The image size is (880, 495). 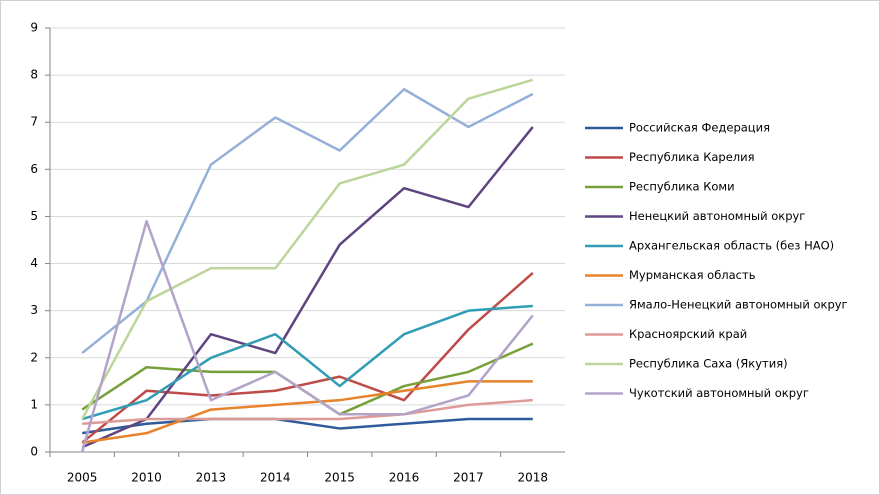 What do you see at coordinates (34, 28) in the screenshot?
I see `y-tick-label: 9` at bounding box center [34, 28].